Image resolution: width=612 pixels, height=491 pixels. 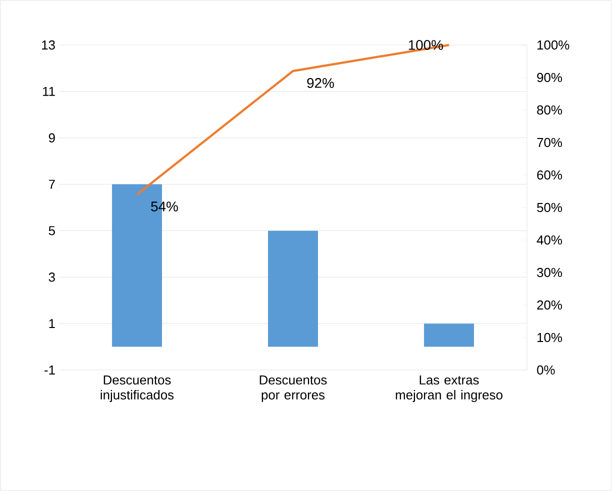 What do you see at coordinates (320, 83) in the screenshot?
I see `data-label: 92%` at bounding box center [320, 83].